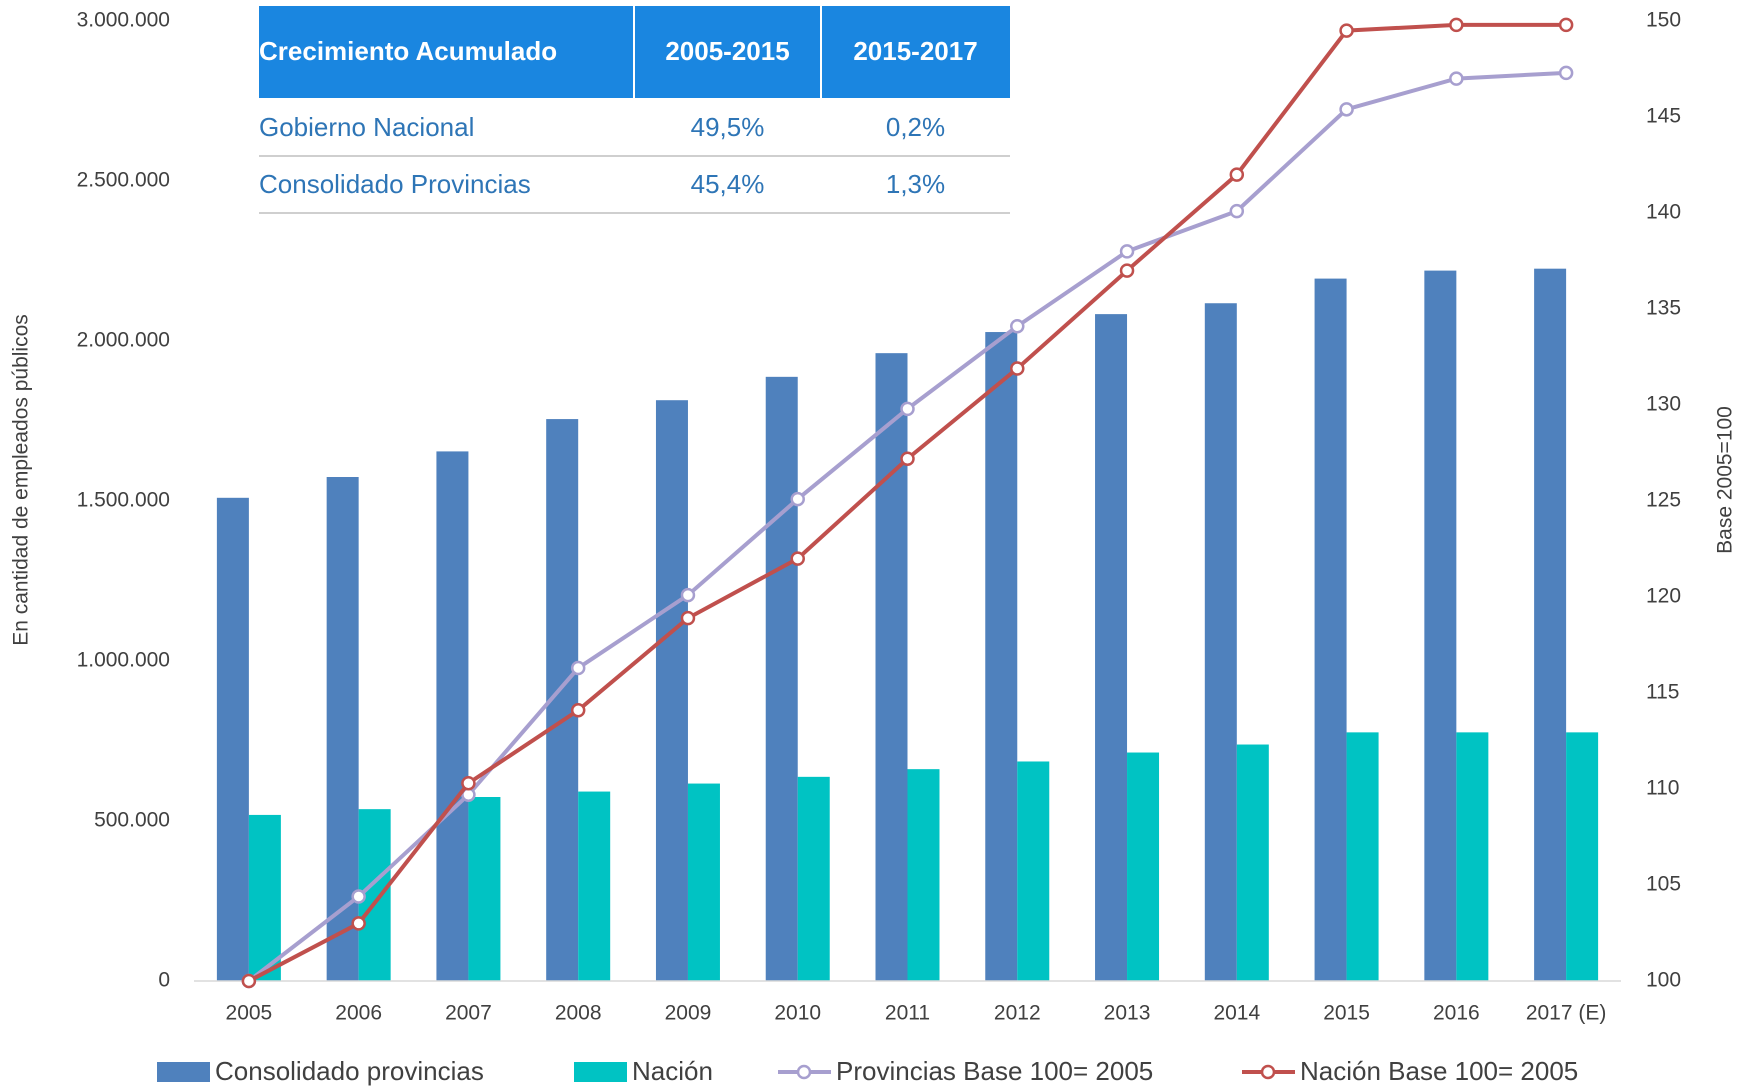 The image size is (1750, 1090). What do you see at coordinates (366, 127) in the screenshot?
I see `table-cell: Gobierno Nacional` at bounding box center [366, 127].